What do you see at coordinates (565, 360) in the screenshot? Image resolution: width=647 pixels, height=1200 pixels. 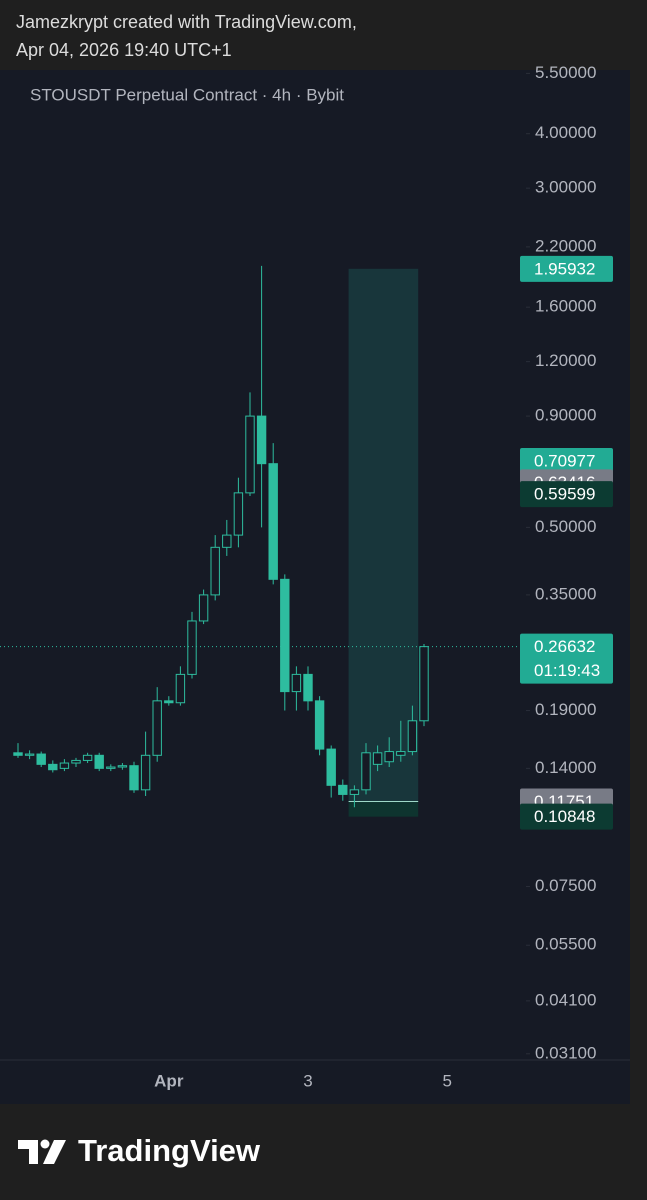 I see `y-tick-label: 1.20000` at bounding box center [565, 360].